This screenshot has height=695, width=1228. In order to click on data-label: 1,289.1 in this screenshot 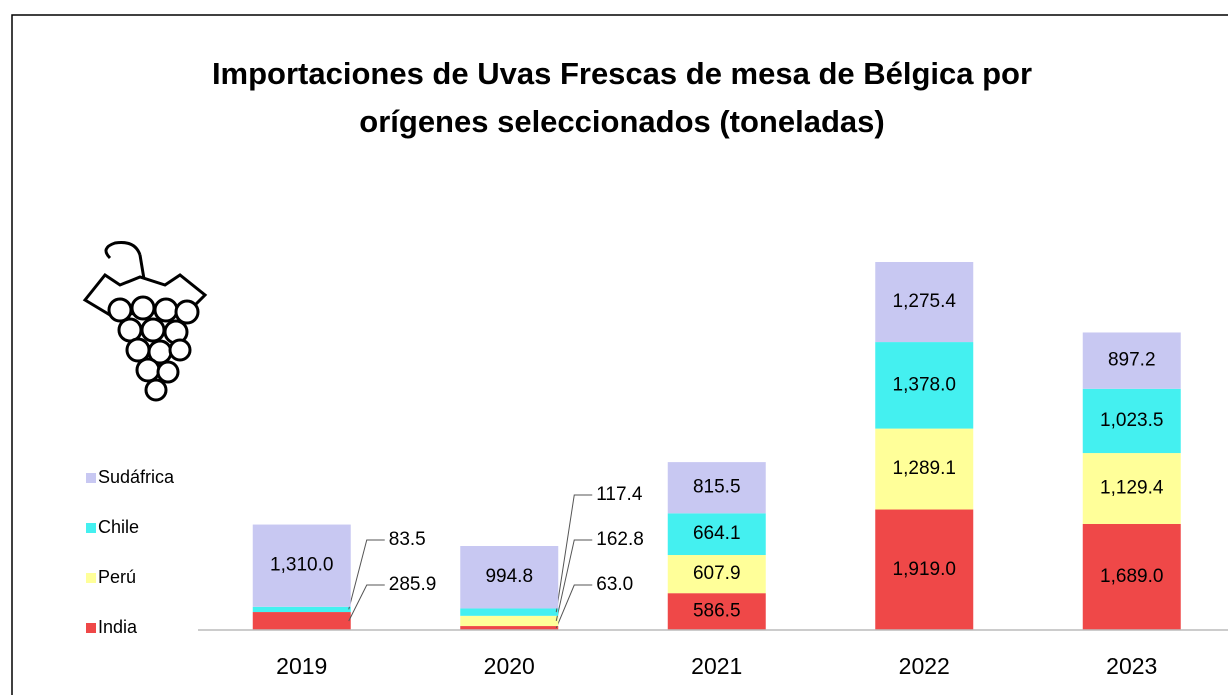, I will do `click(924, 468)`.